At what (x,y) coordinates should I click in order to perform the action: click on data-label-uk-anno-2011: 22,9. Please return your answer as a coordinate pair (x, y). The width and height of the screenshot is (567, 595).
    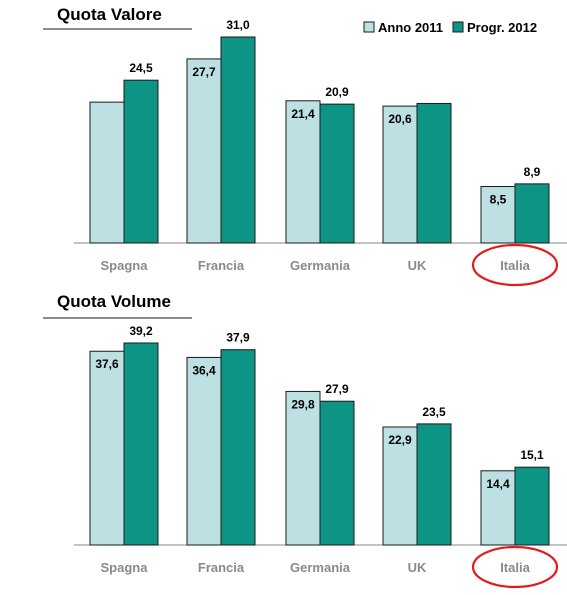
    Looking at the image, I should click on (400, 440).